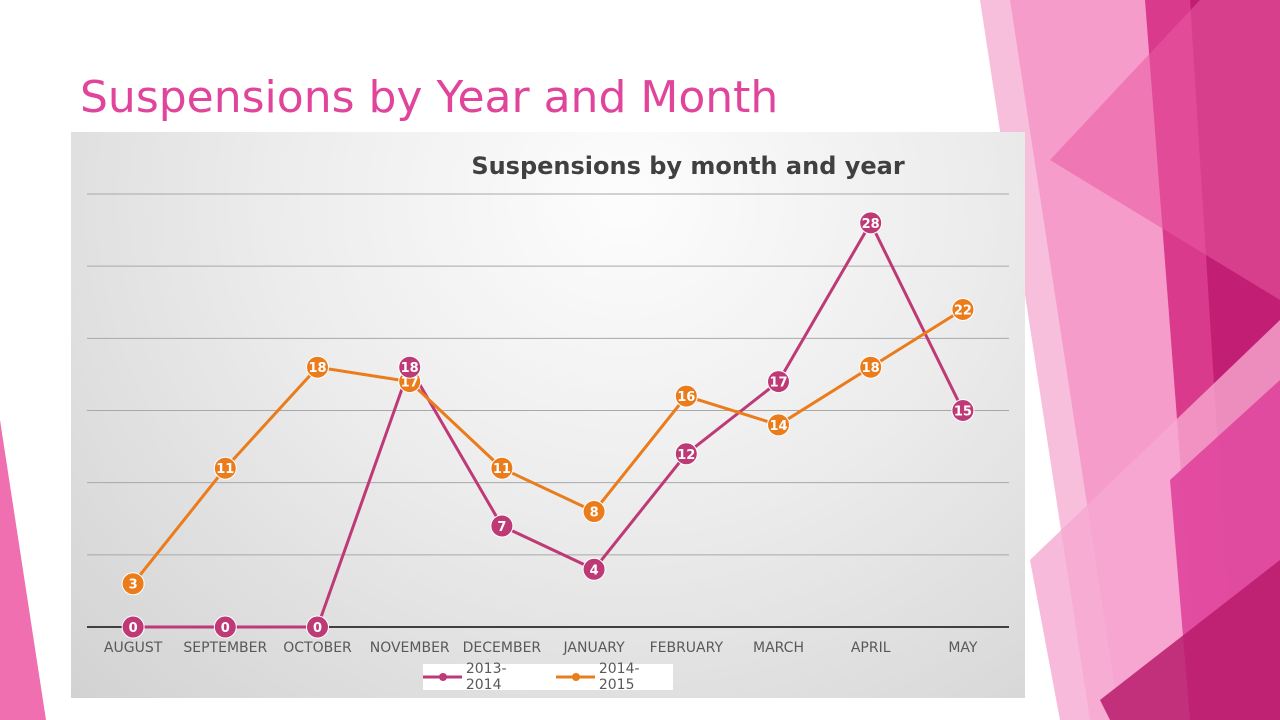 The height and width of the screenshot is (720, 1280). I want to click on legend-marker-2014-2015, so click(575, 677).